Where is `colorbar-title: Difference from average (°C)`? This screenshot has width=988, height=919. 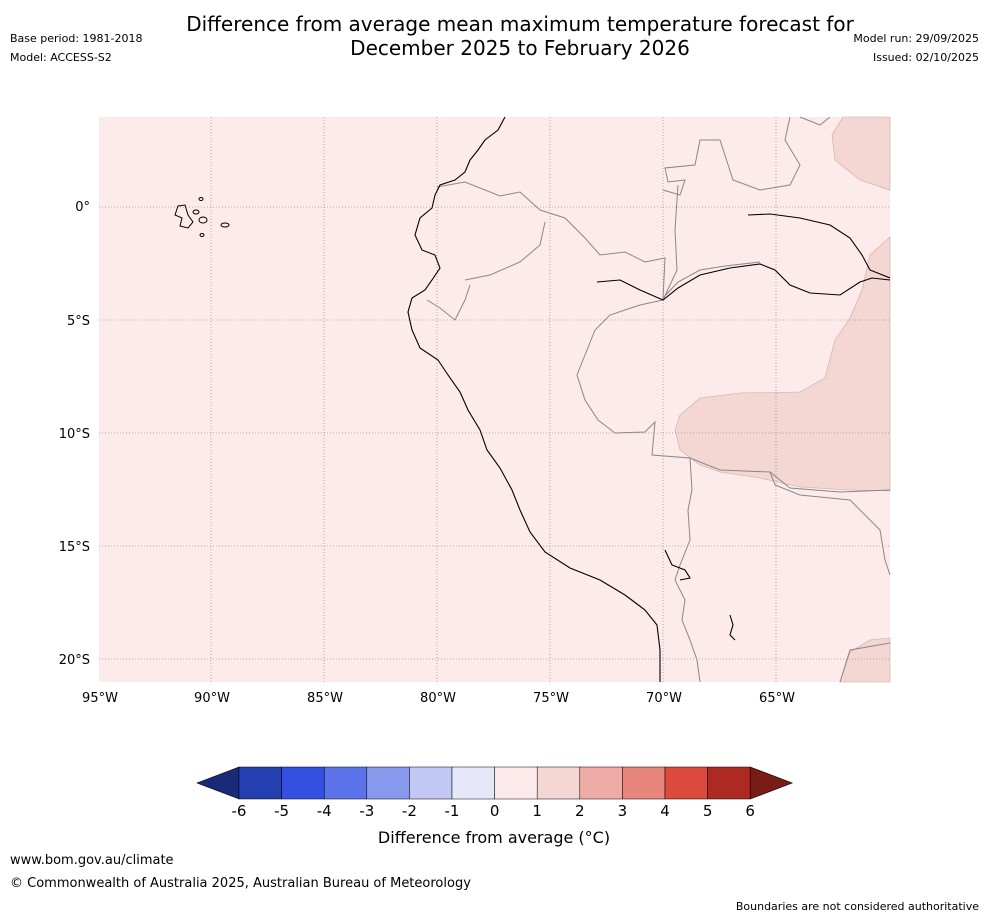 colorbar-title: Difference from average (°C) is located at coordinates (494, 837).